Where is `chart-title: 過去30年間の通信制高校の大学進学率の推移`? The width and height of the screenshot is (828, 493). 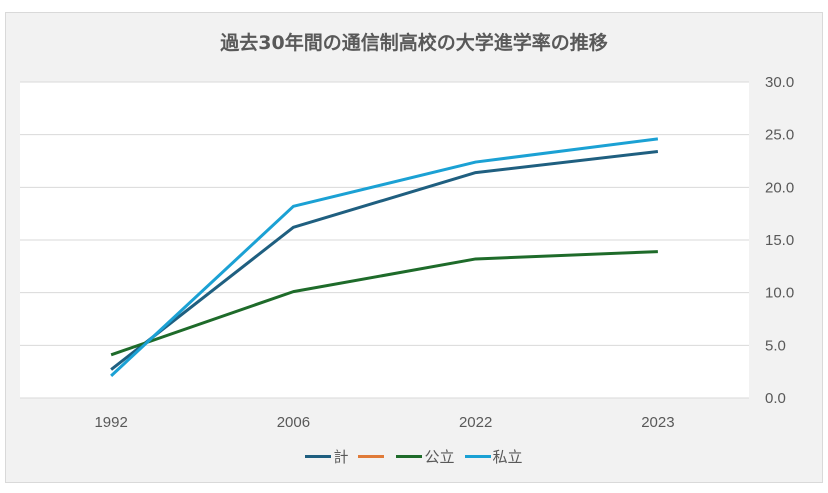
chart-title: 過去30年間の通信制高校の大学進学率の推移 is located at coordinates (414, 43).